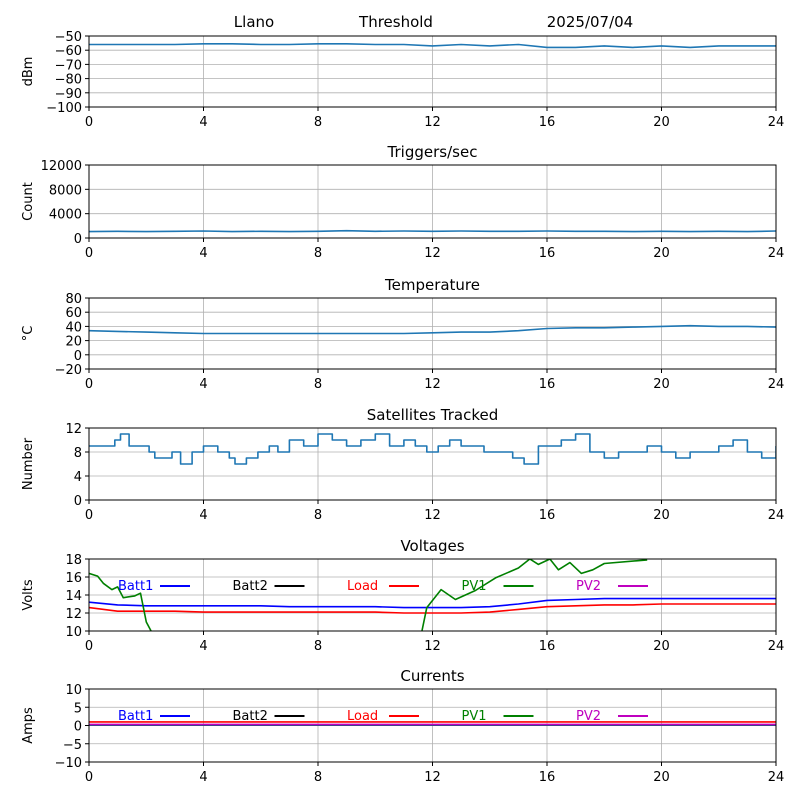 This screenshot has height=800, width=800. Describe the element at coordinates (28, 725) in the screenshot. I see `y-axis-label: Amps` at that location.